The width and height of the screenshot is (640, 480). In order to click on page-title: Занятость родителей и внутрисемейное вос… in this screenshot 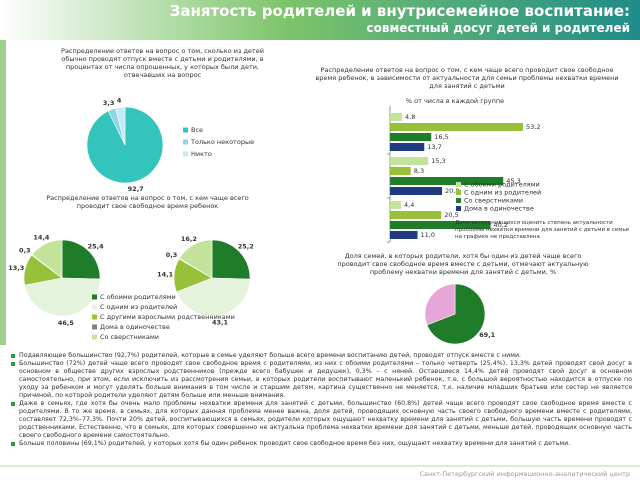, I will do `click(399, 11)`.